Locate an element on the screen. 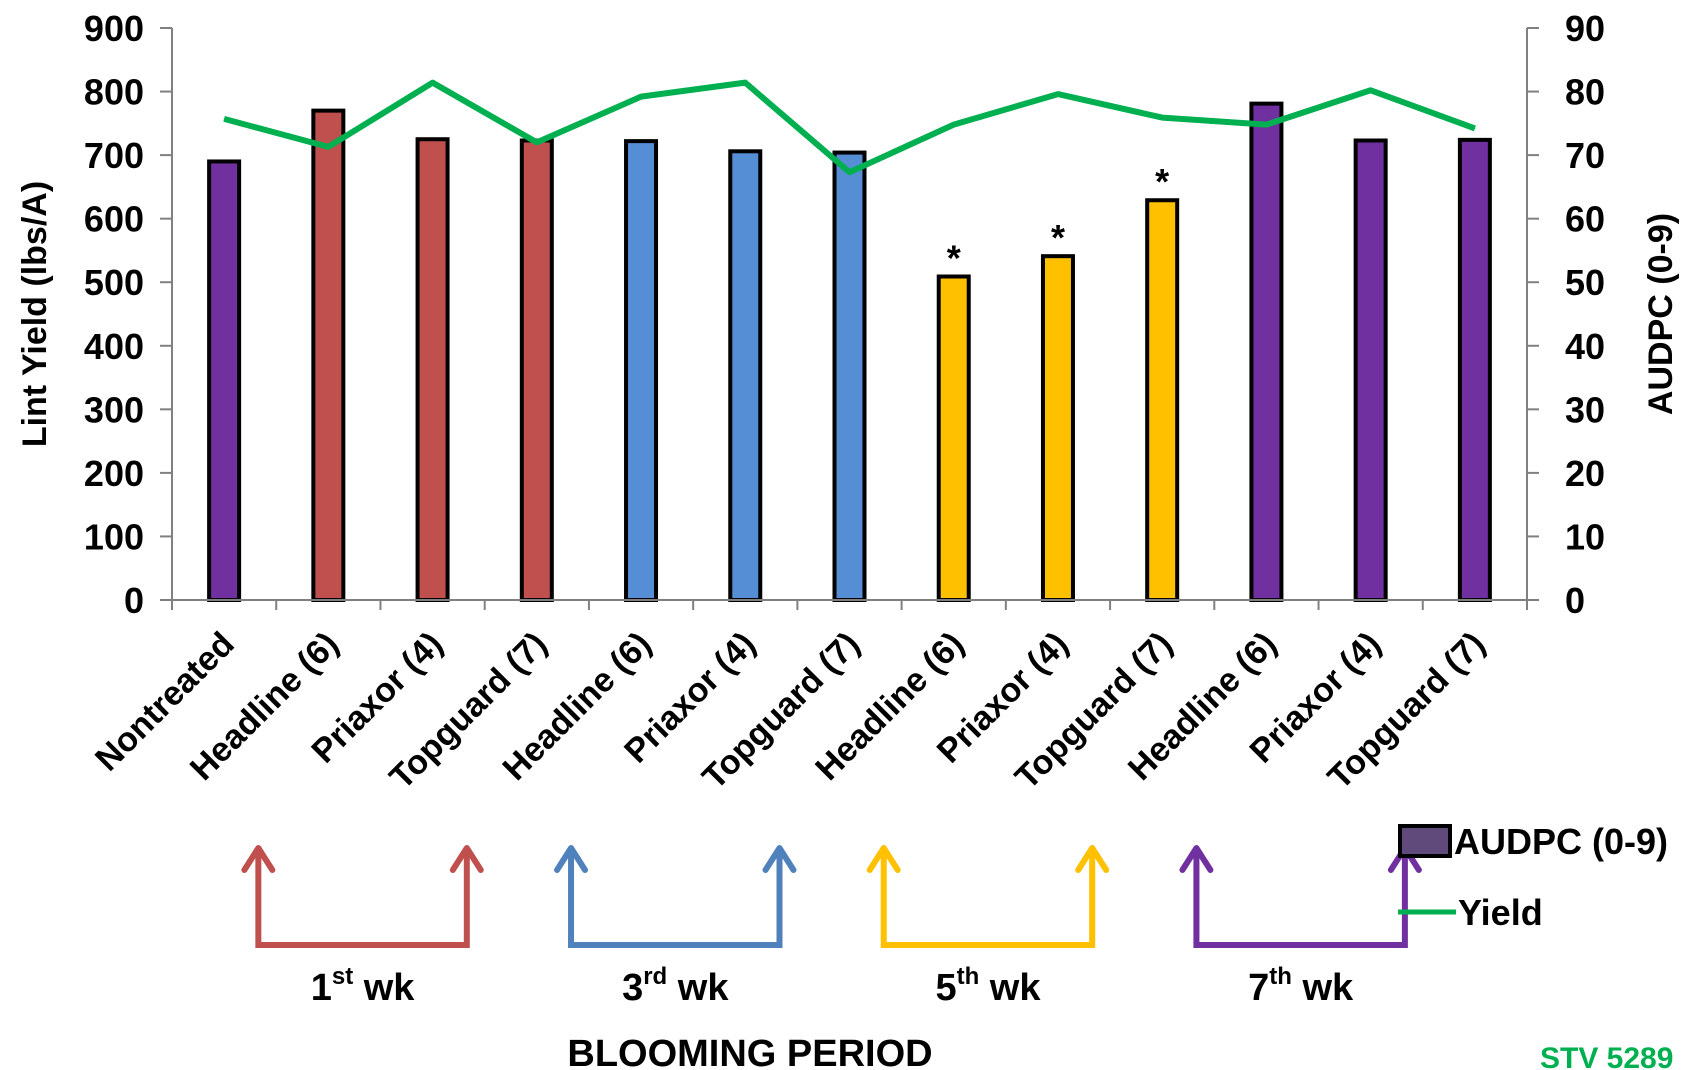 The image size is (1702, 1070). week-label: 3rd wk is located at coordinates (675, 986).